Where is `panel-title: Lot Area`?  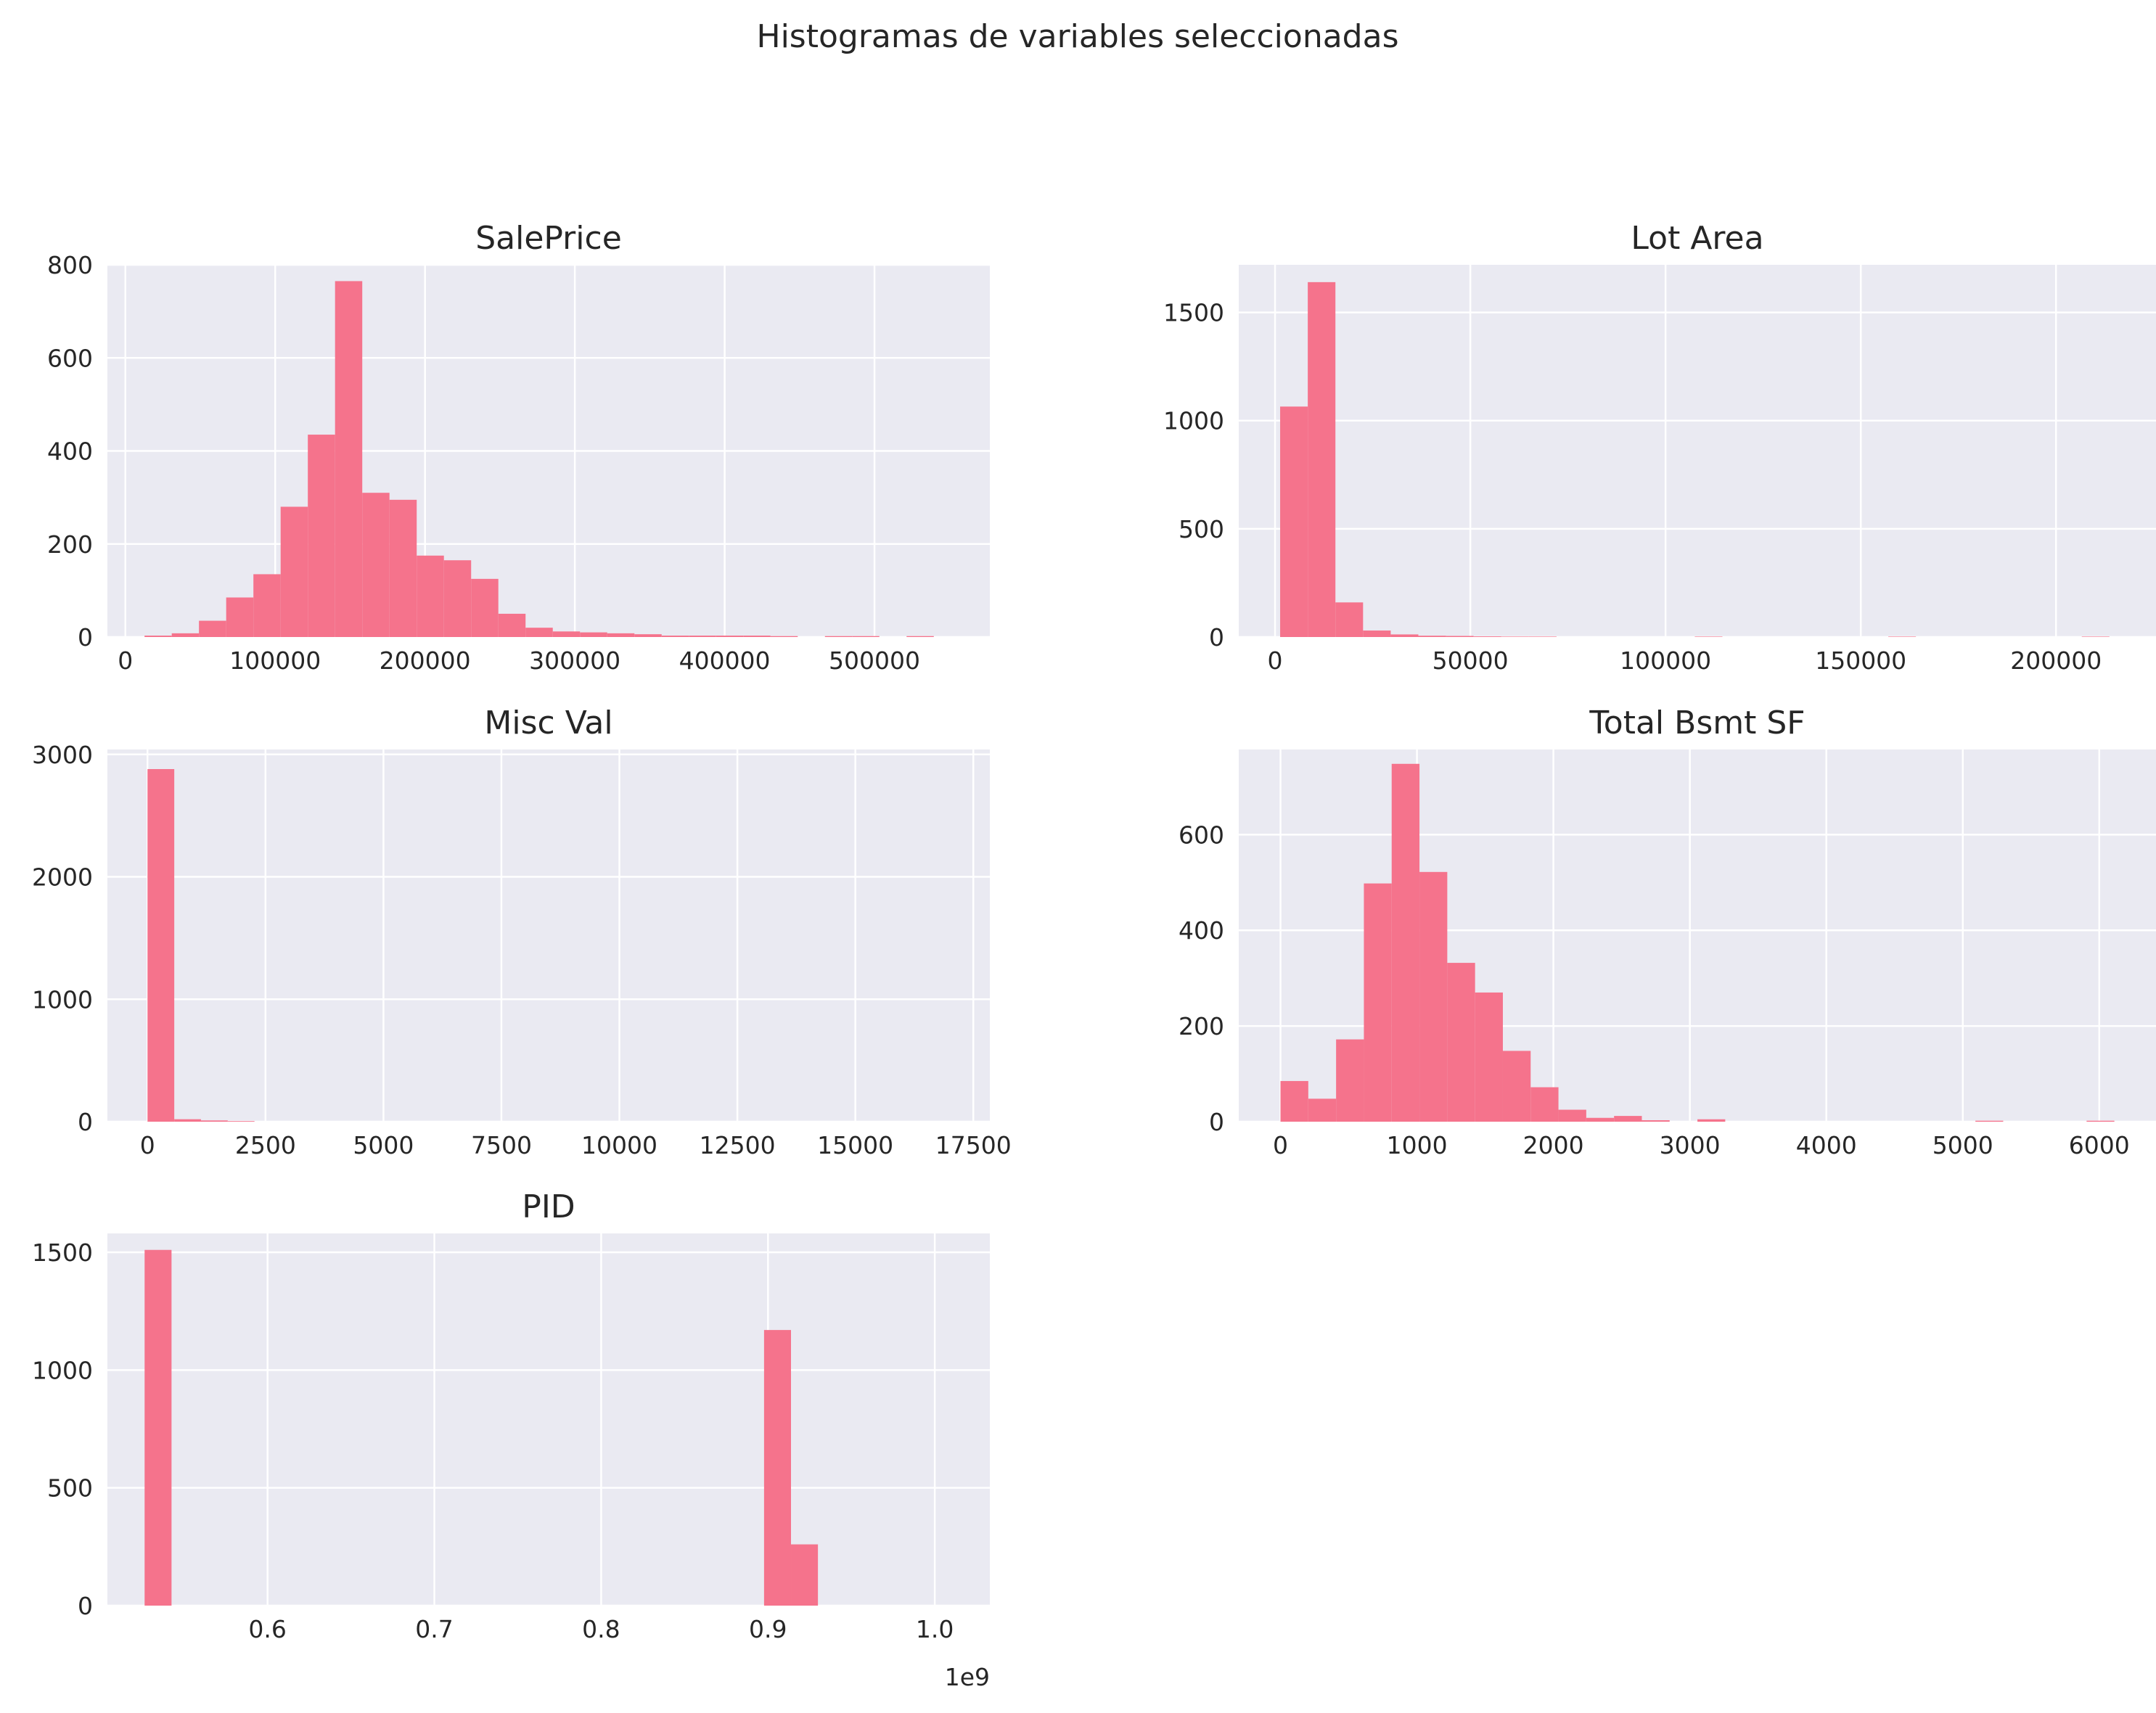
panel-title: Lot Area is located at coordinates (1697, 238).